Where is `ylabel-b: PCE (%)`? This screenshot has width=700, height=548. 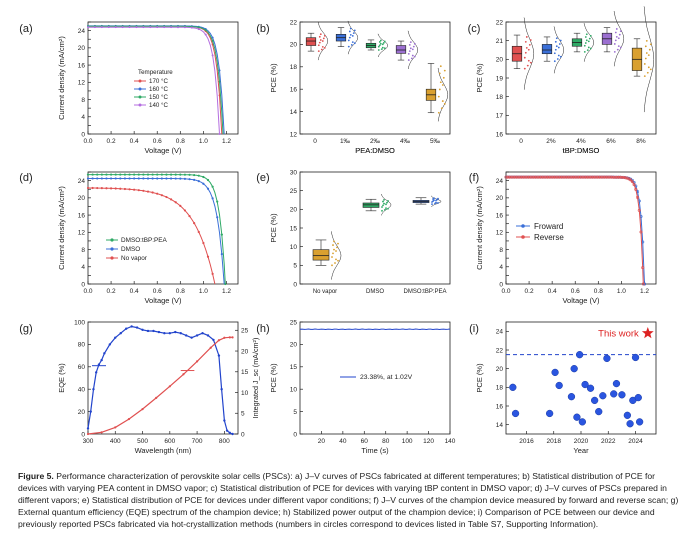
ylabel-b: PCE (%) is located at coordinates (273, 78).